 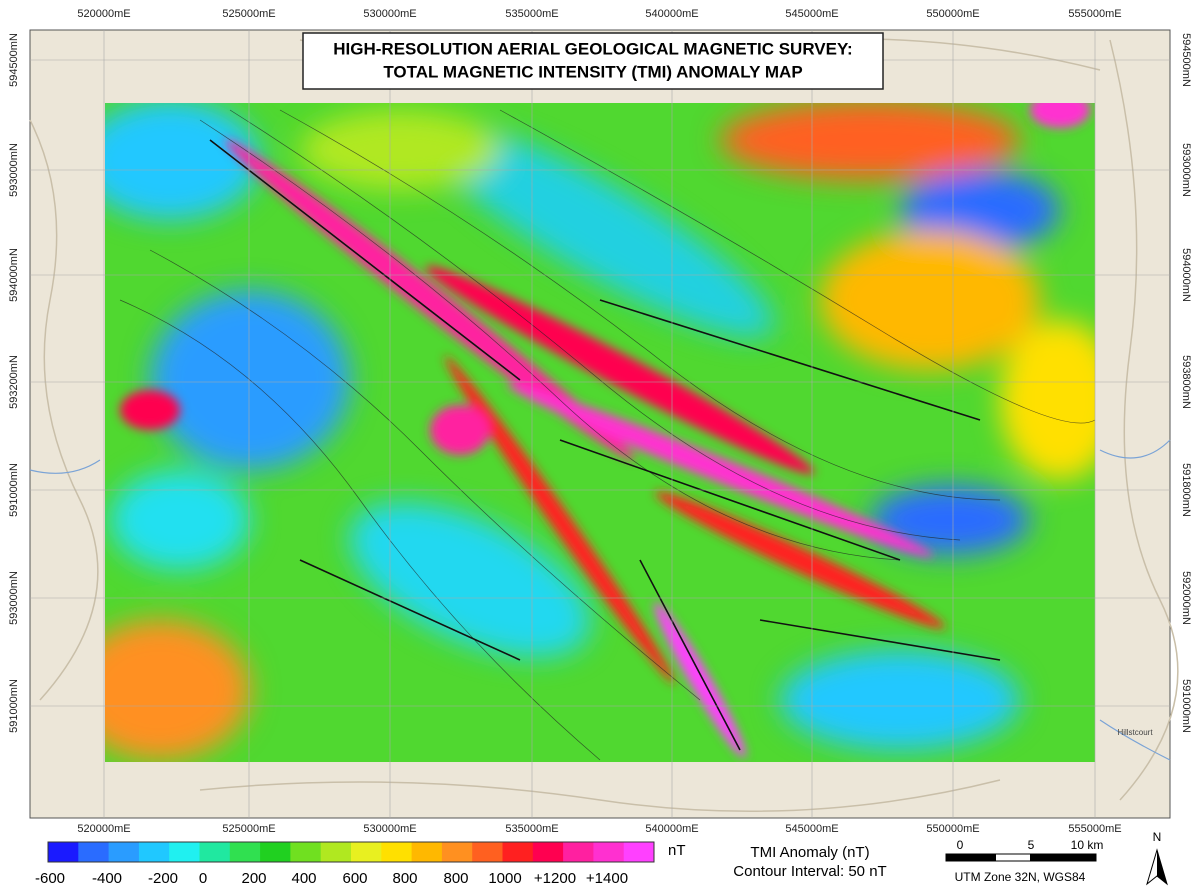 What do you see at coordinates (1162, 867) in the screenshot?
I see `north-arrow-fill` at bounding box center [1162, 867].